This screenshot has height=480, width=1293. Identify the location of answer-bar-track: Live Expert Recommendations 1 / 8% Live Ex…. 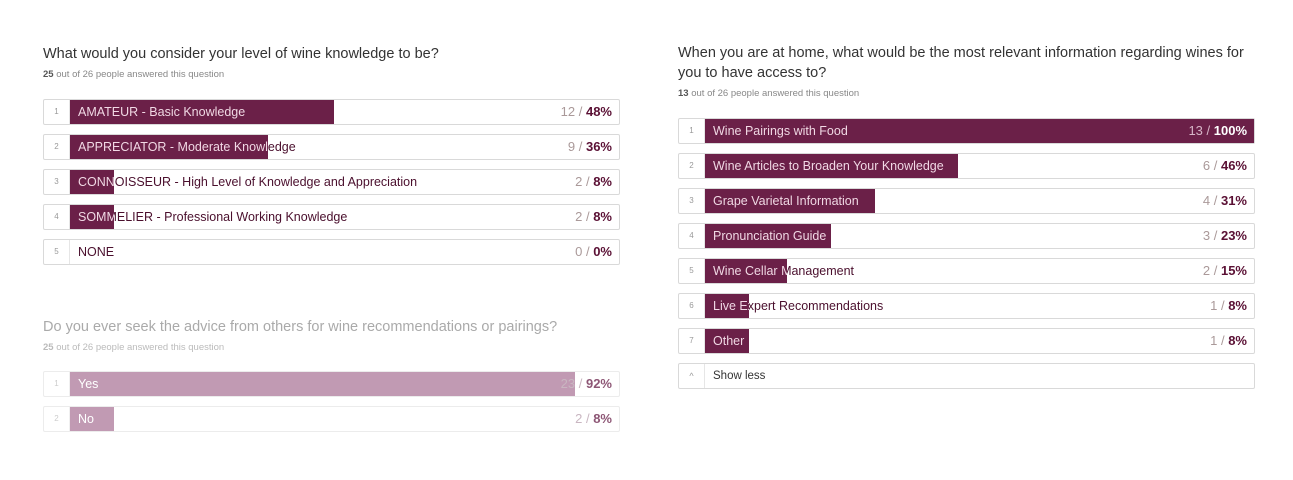
(979, 306).